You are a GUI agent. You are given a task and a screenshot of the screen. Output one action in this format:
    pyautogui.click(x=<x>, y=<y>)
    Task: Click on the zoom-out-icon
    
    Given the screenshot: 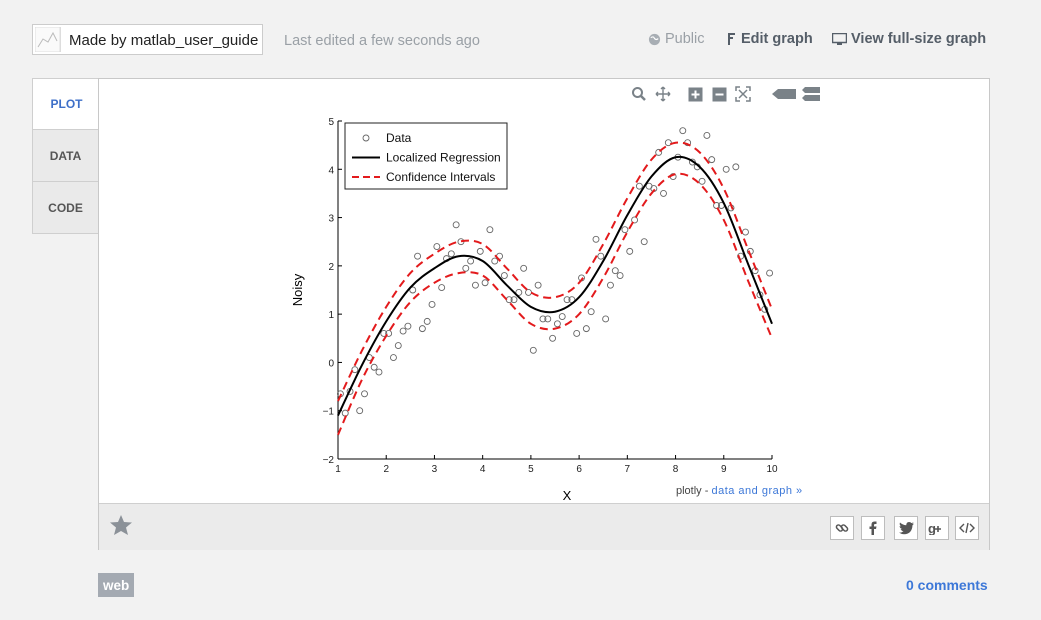 What is the action you would take?
    pyautogui.click(x=719, y=94)
    